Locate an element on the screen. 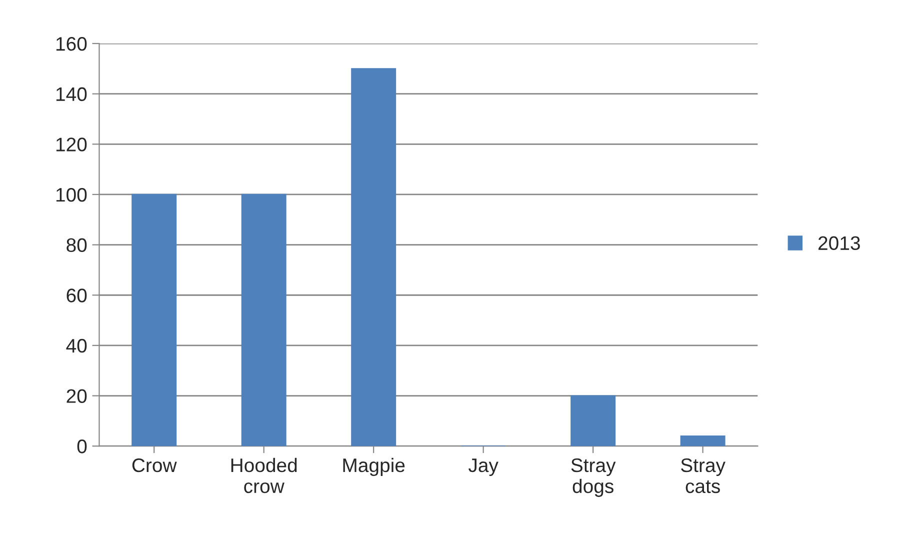 Image resolution: width=902 pixels, height=544 pixels. legend-label: 2013 is located at coordinates (839, 243).